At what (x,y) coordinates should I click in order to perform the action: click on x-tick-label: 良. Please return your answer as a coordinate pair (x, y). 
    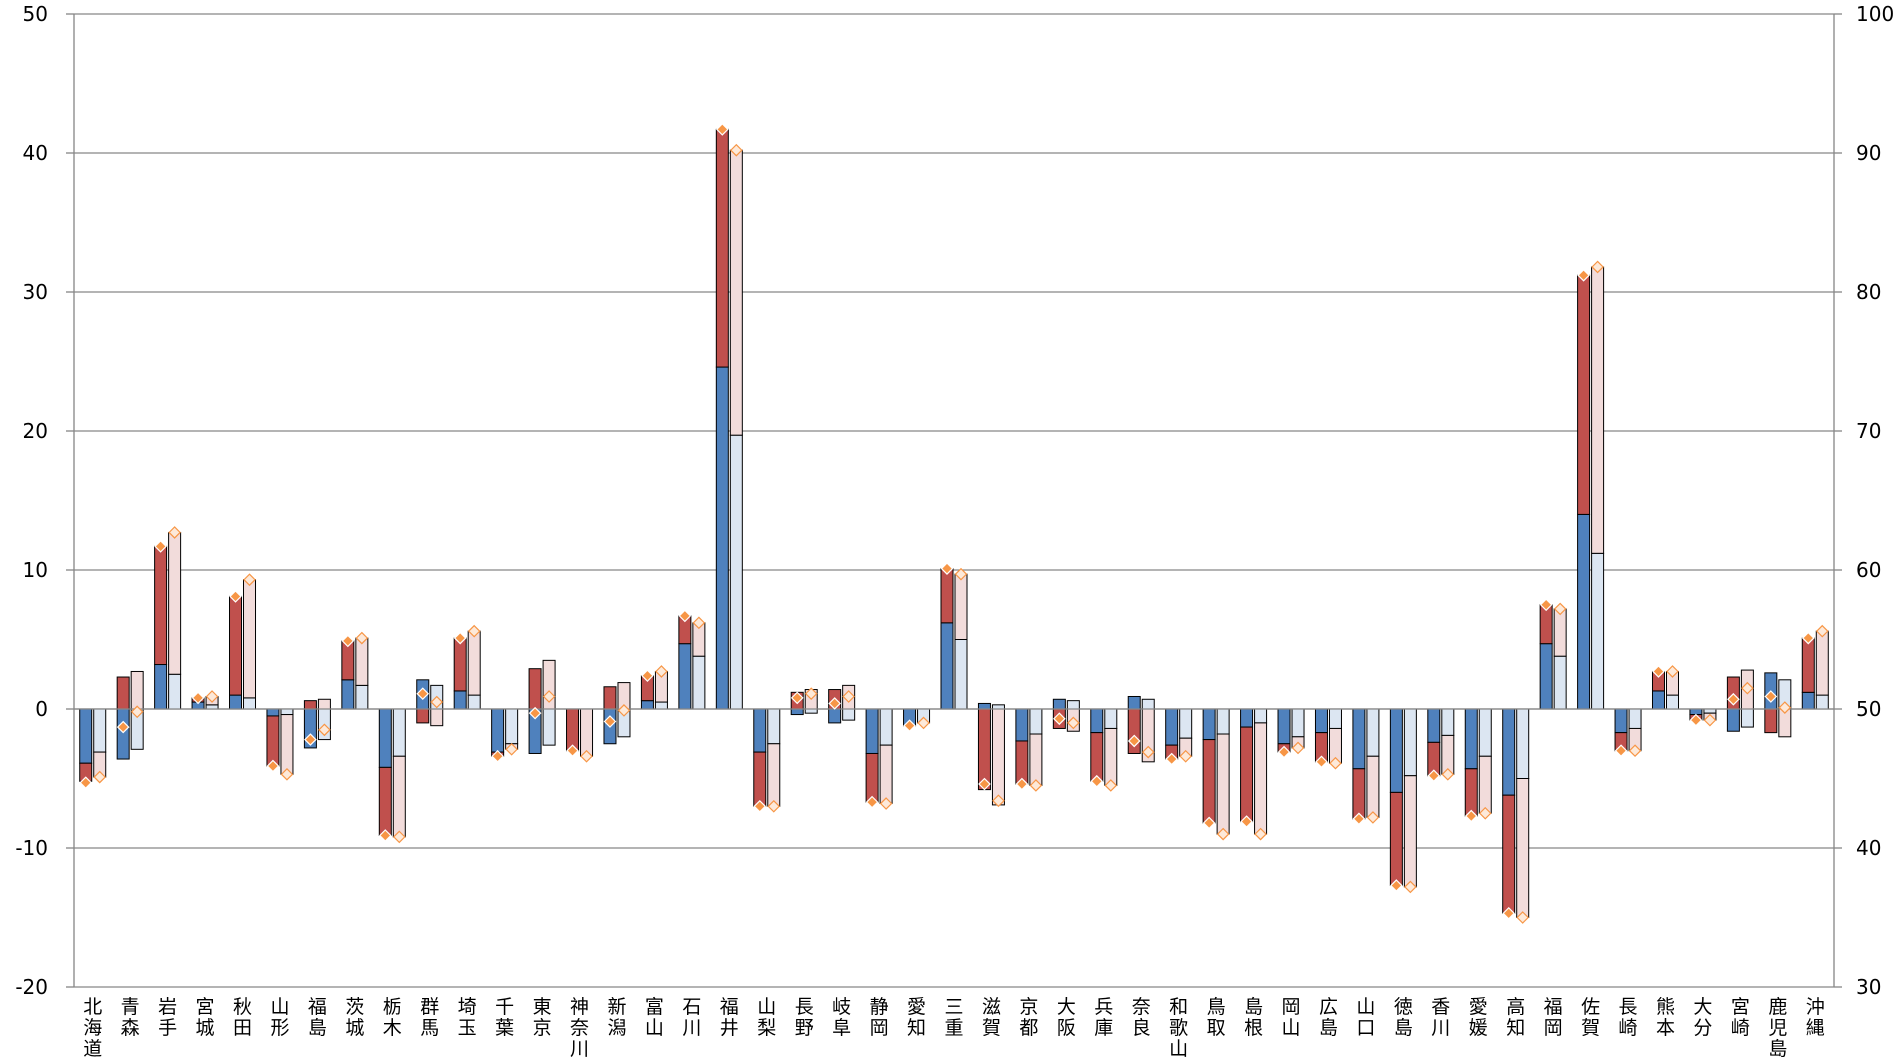
    Looking at the image, I should click on (1141, 1028).